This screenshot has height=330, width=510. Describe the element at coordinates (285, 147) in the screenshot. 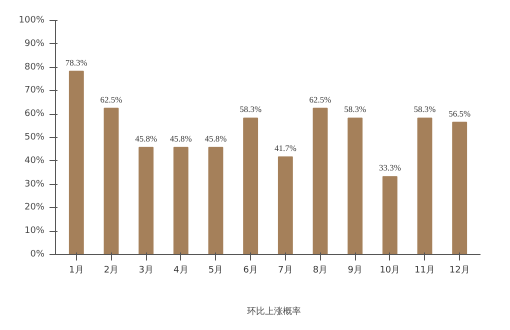

I see `data-label: 41.7%` at that location.